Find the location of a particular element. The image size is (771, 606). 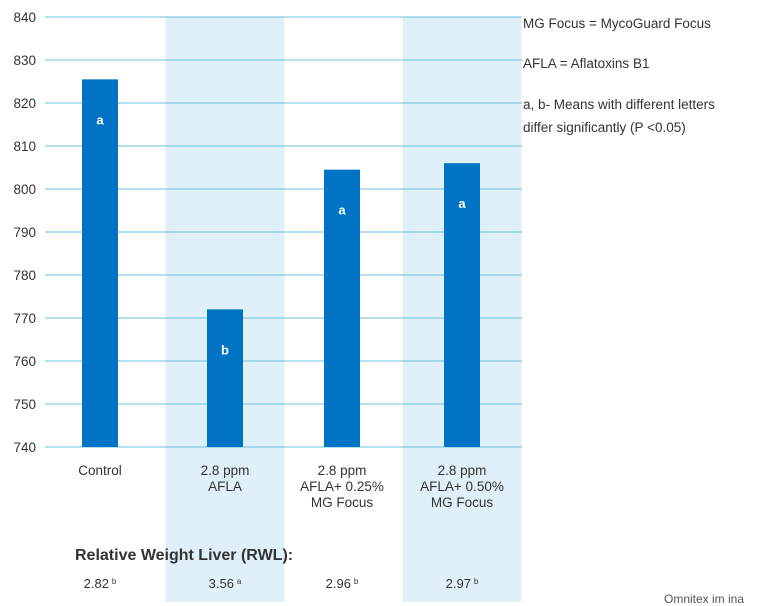

y-tick-label: 750 is located at coordinates (24, 404).